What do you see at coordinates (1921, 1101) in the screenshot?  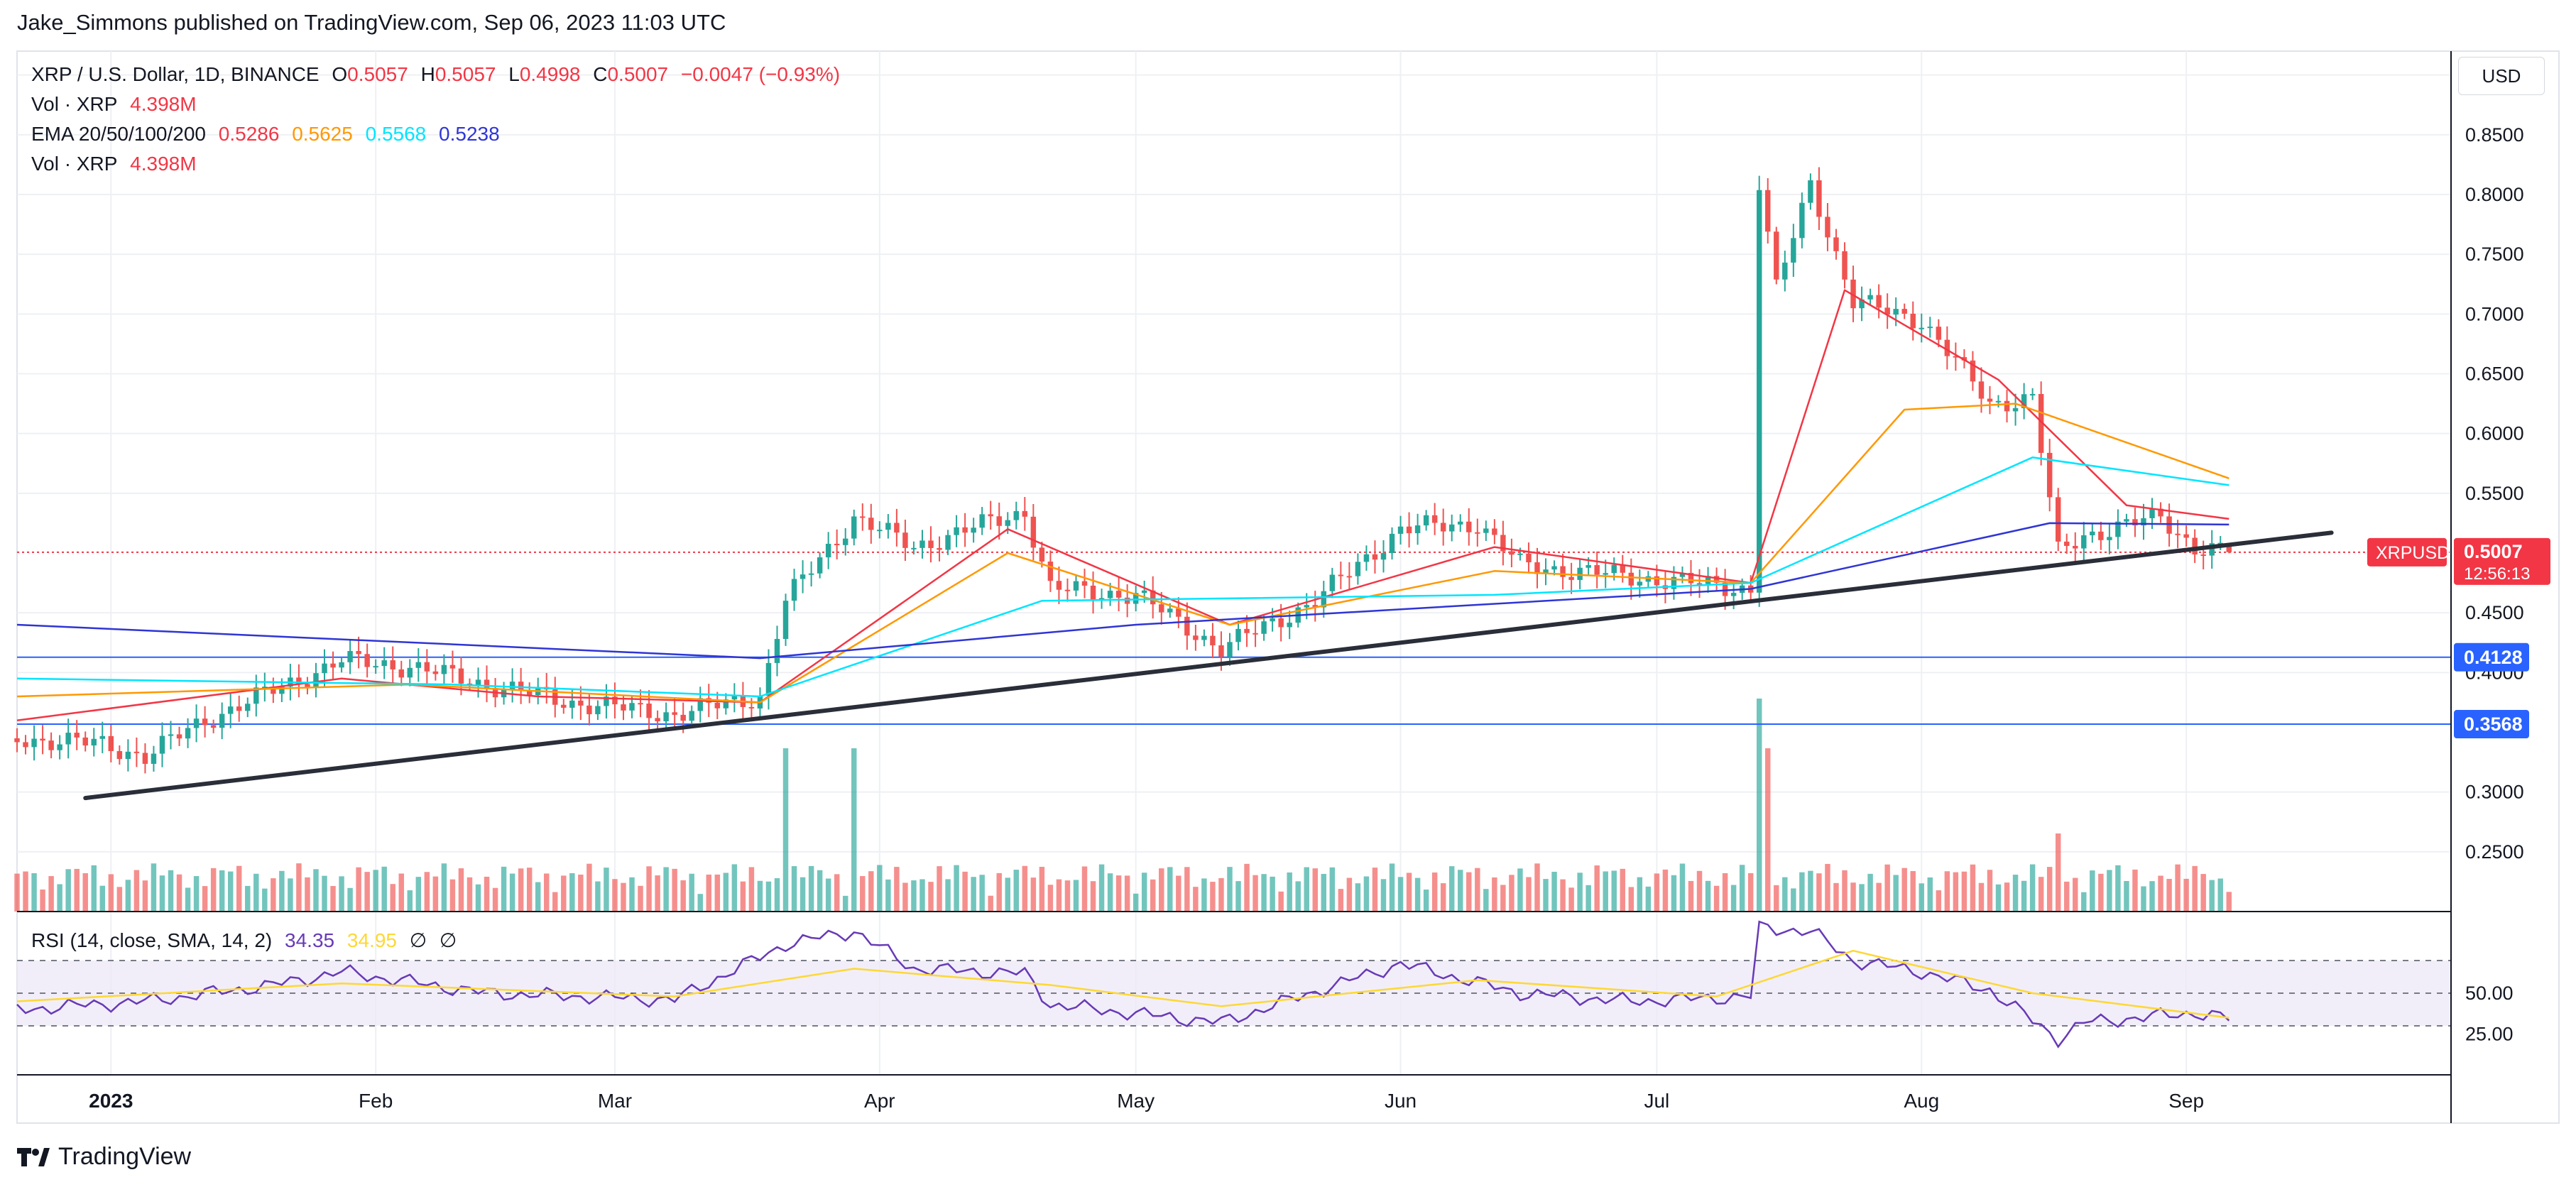 I see `time-tick-label: Aug` at bounding box center [1921, 1101].